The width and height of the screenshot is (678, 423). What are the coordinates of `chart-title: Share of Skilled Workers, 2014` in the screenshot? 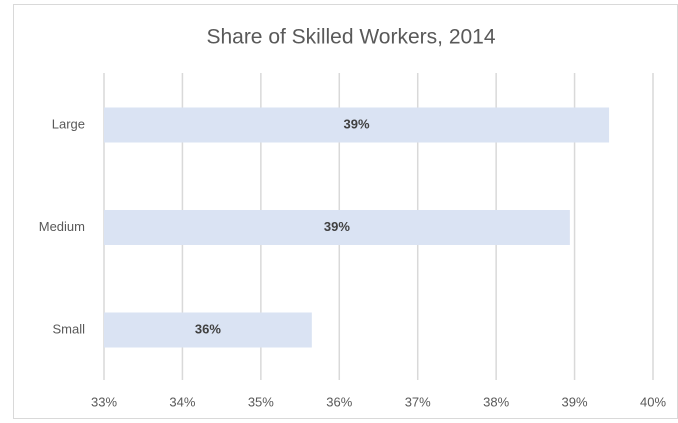 It's located at (350, 37).